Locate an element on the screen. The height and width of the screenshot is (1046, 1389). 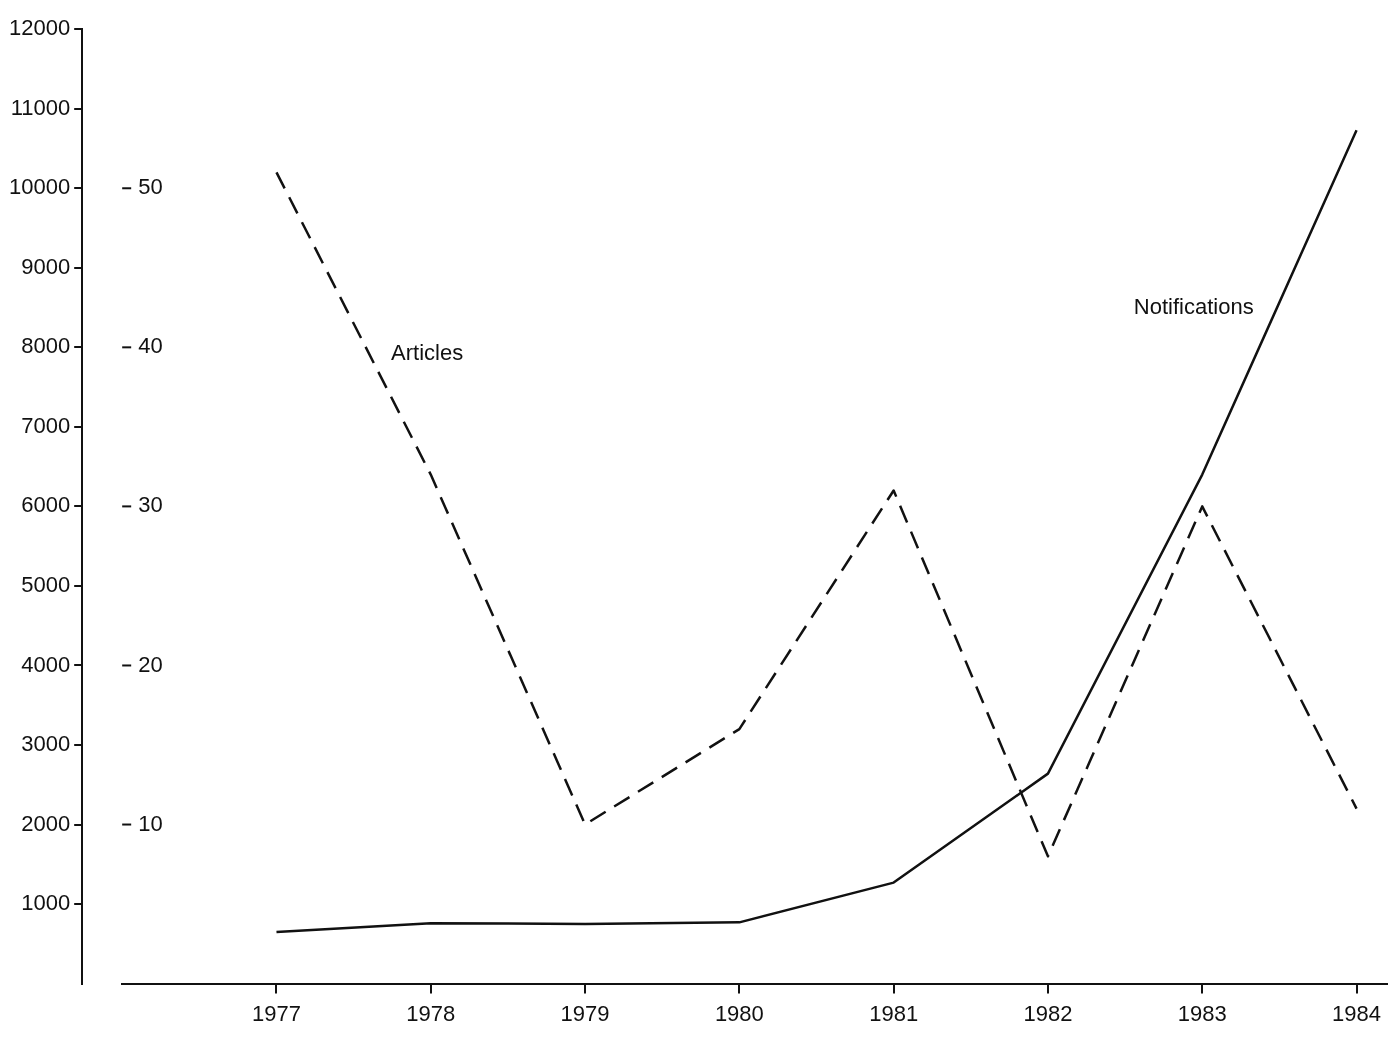
y2-tick-label: 20 is located at coordinates (150, 664).